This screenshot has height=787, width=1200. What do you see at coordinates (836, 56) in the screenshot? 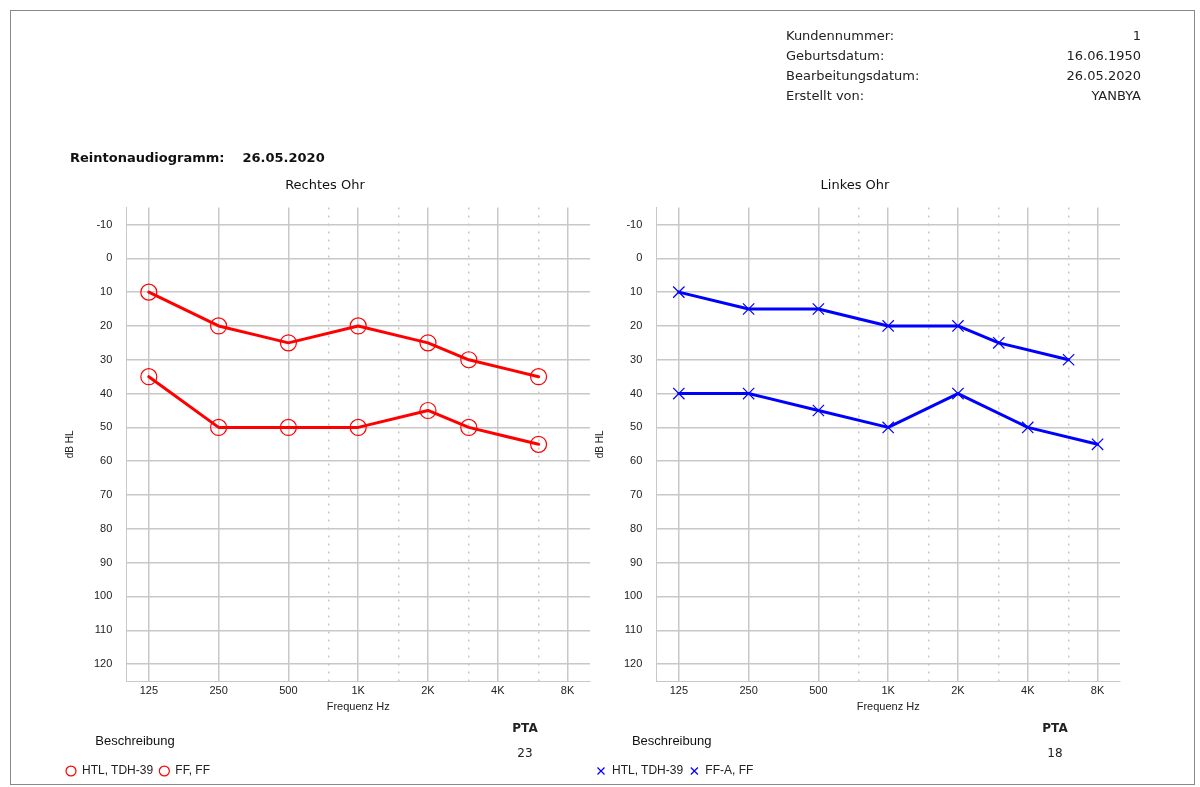
I see `text: Geburtsdatum:` at bounding box center [836, 56].